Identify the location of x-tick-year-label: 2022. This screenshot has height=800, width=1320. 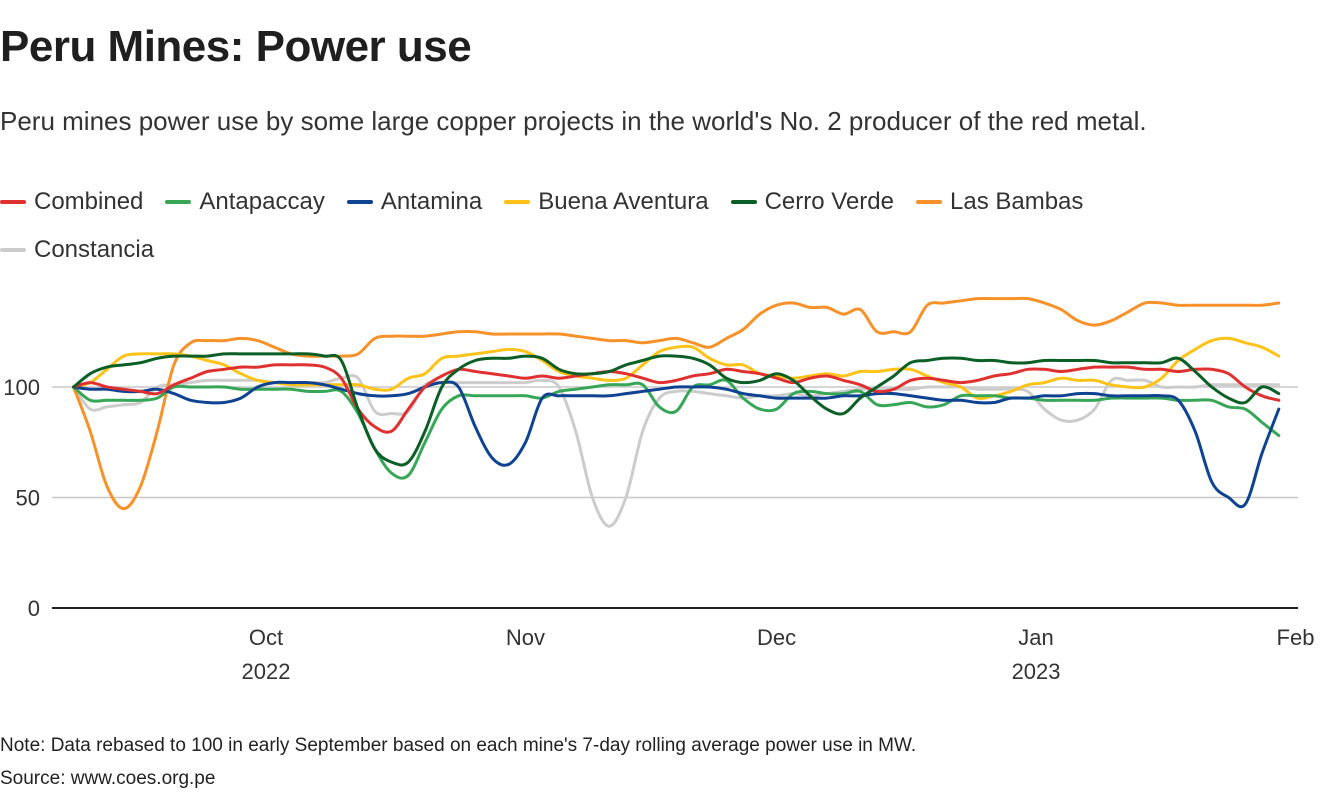
(266, 671).